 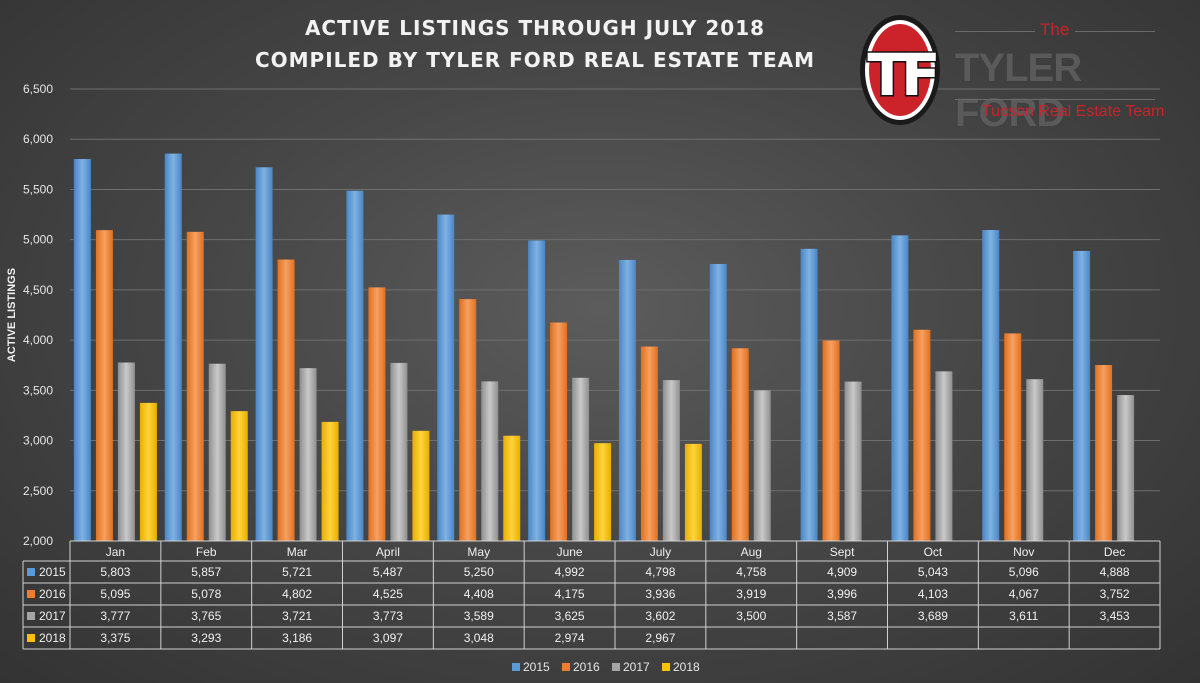 What do you see at coordinates (1073, 111) in the screenshot?
I see `logo-subtitle-text: Tucson Real Estate Team` at bounding box center [1073, 111].